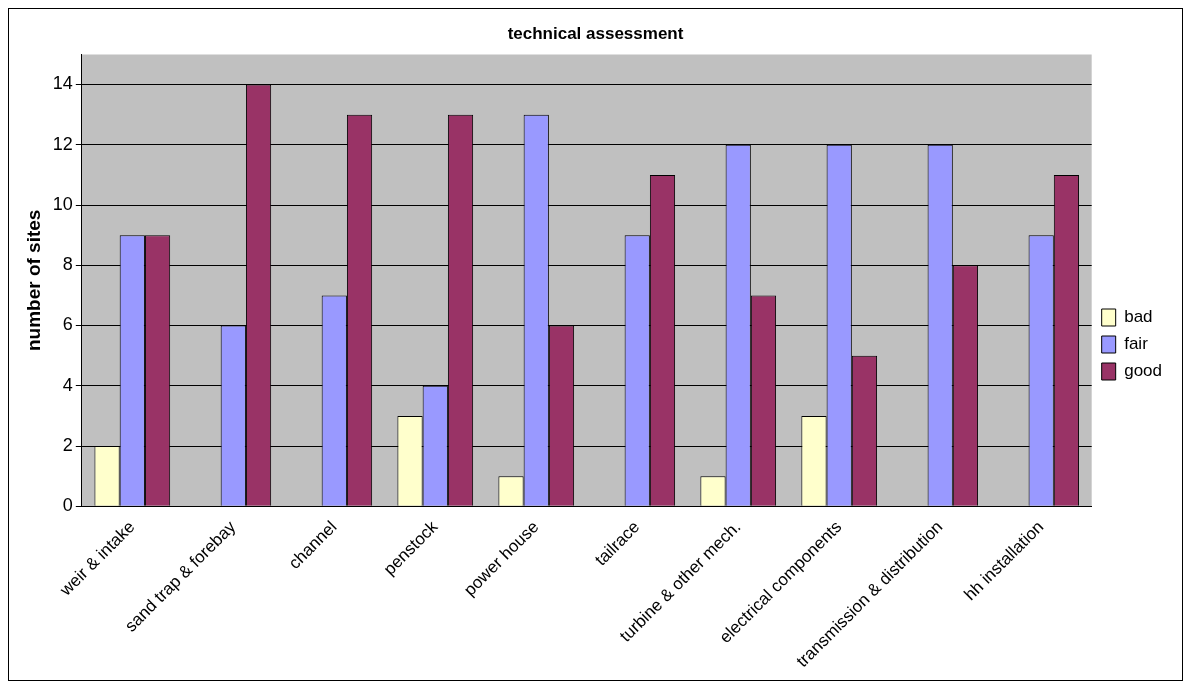 This screenshot has width=1191, height=689. What do you see at coordinates (595, 33) in the screenshot?
I see `chart-title: technical assessment` at bounding box center [595, 33].